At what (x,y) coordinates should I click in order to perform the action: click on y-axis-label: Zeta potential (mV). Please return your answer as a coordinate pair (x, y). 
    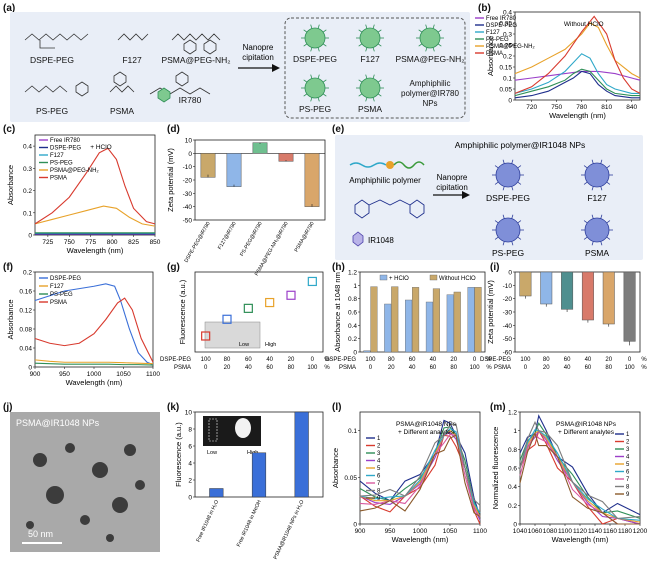
    Looking at the image, I should click on (490, 312).